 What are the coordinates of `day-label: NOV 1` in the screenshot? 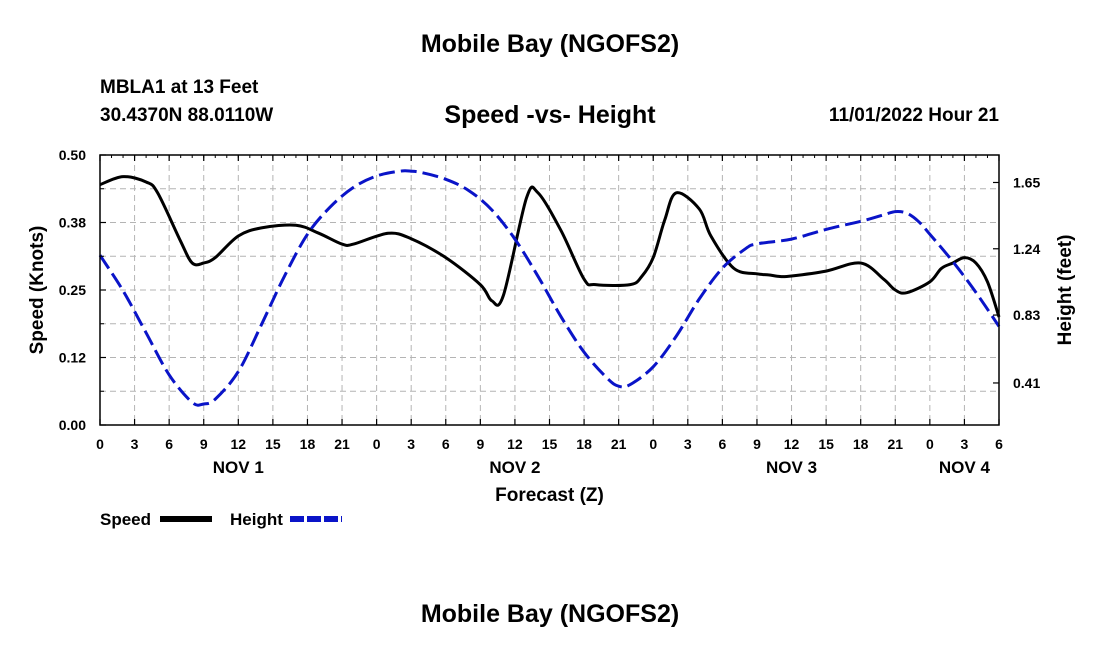 It's located at (238, 467).